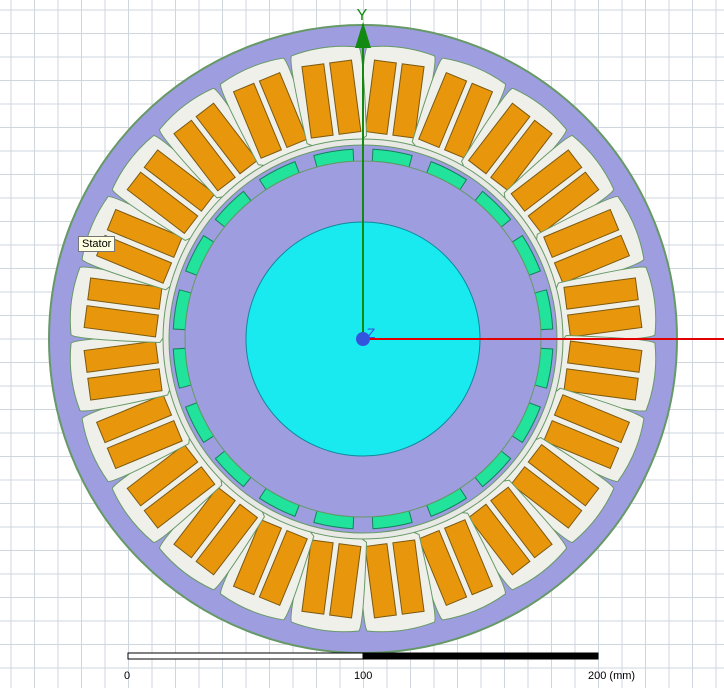 The height and width of the screenshot is (688, 724). I want to click on scale-label-0: 0, so click(127, 676).